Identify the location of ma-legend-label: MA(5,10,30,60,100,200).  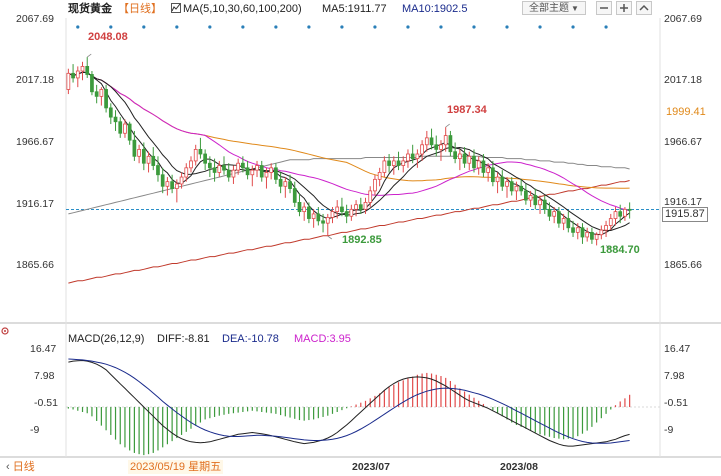
(242, 9).